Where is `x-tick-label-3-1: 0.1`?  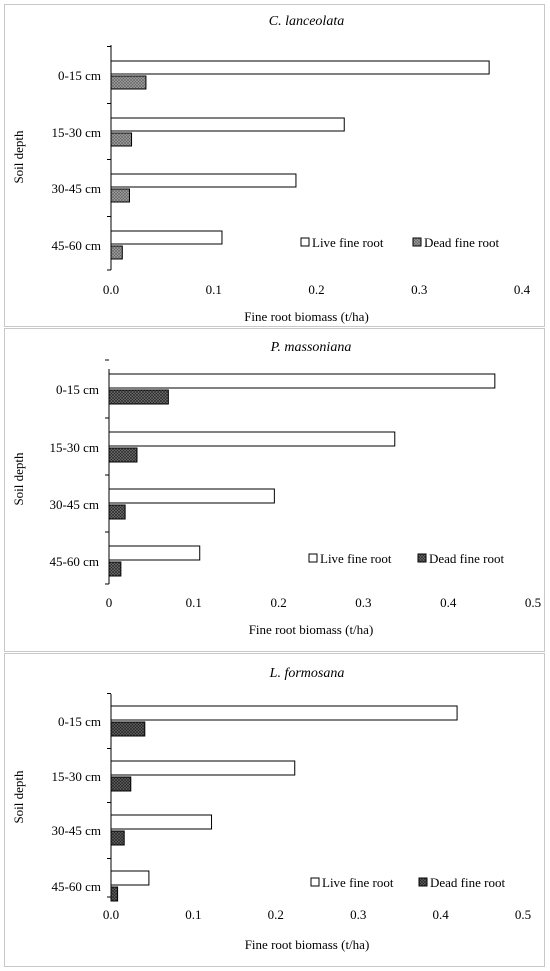 x-tick-label-3-1: 0.1 is located at coordinates (193, 914).